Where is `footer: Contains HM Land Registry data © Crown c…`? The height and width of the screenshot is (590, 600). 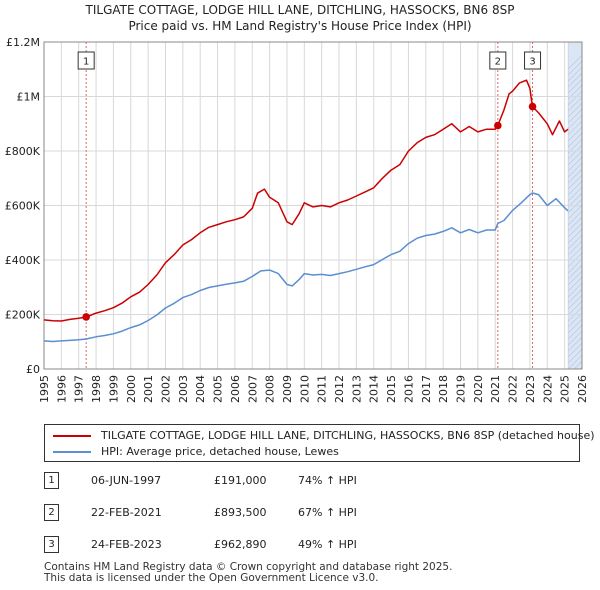 footer: Contains HM Land Registry data © Crown c… is located at coordinates (248, 573).